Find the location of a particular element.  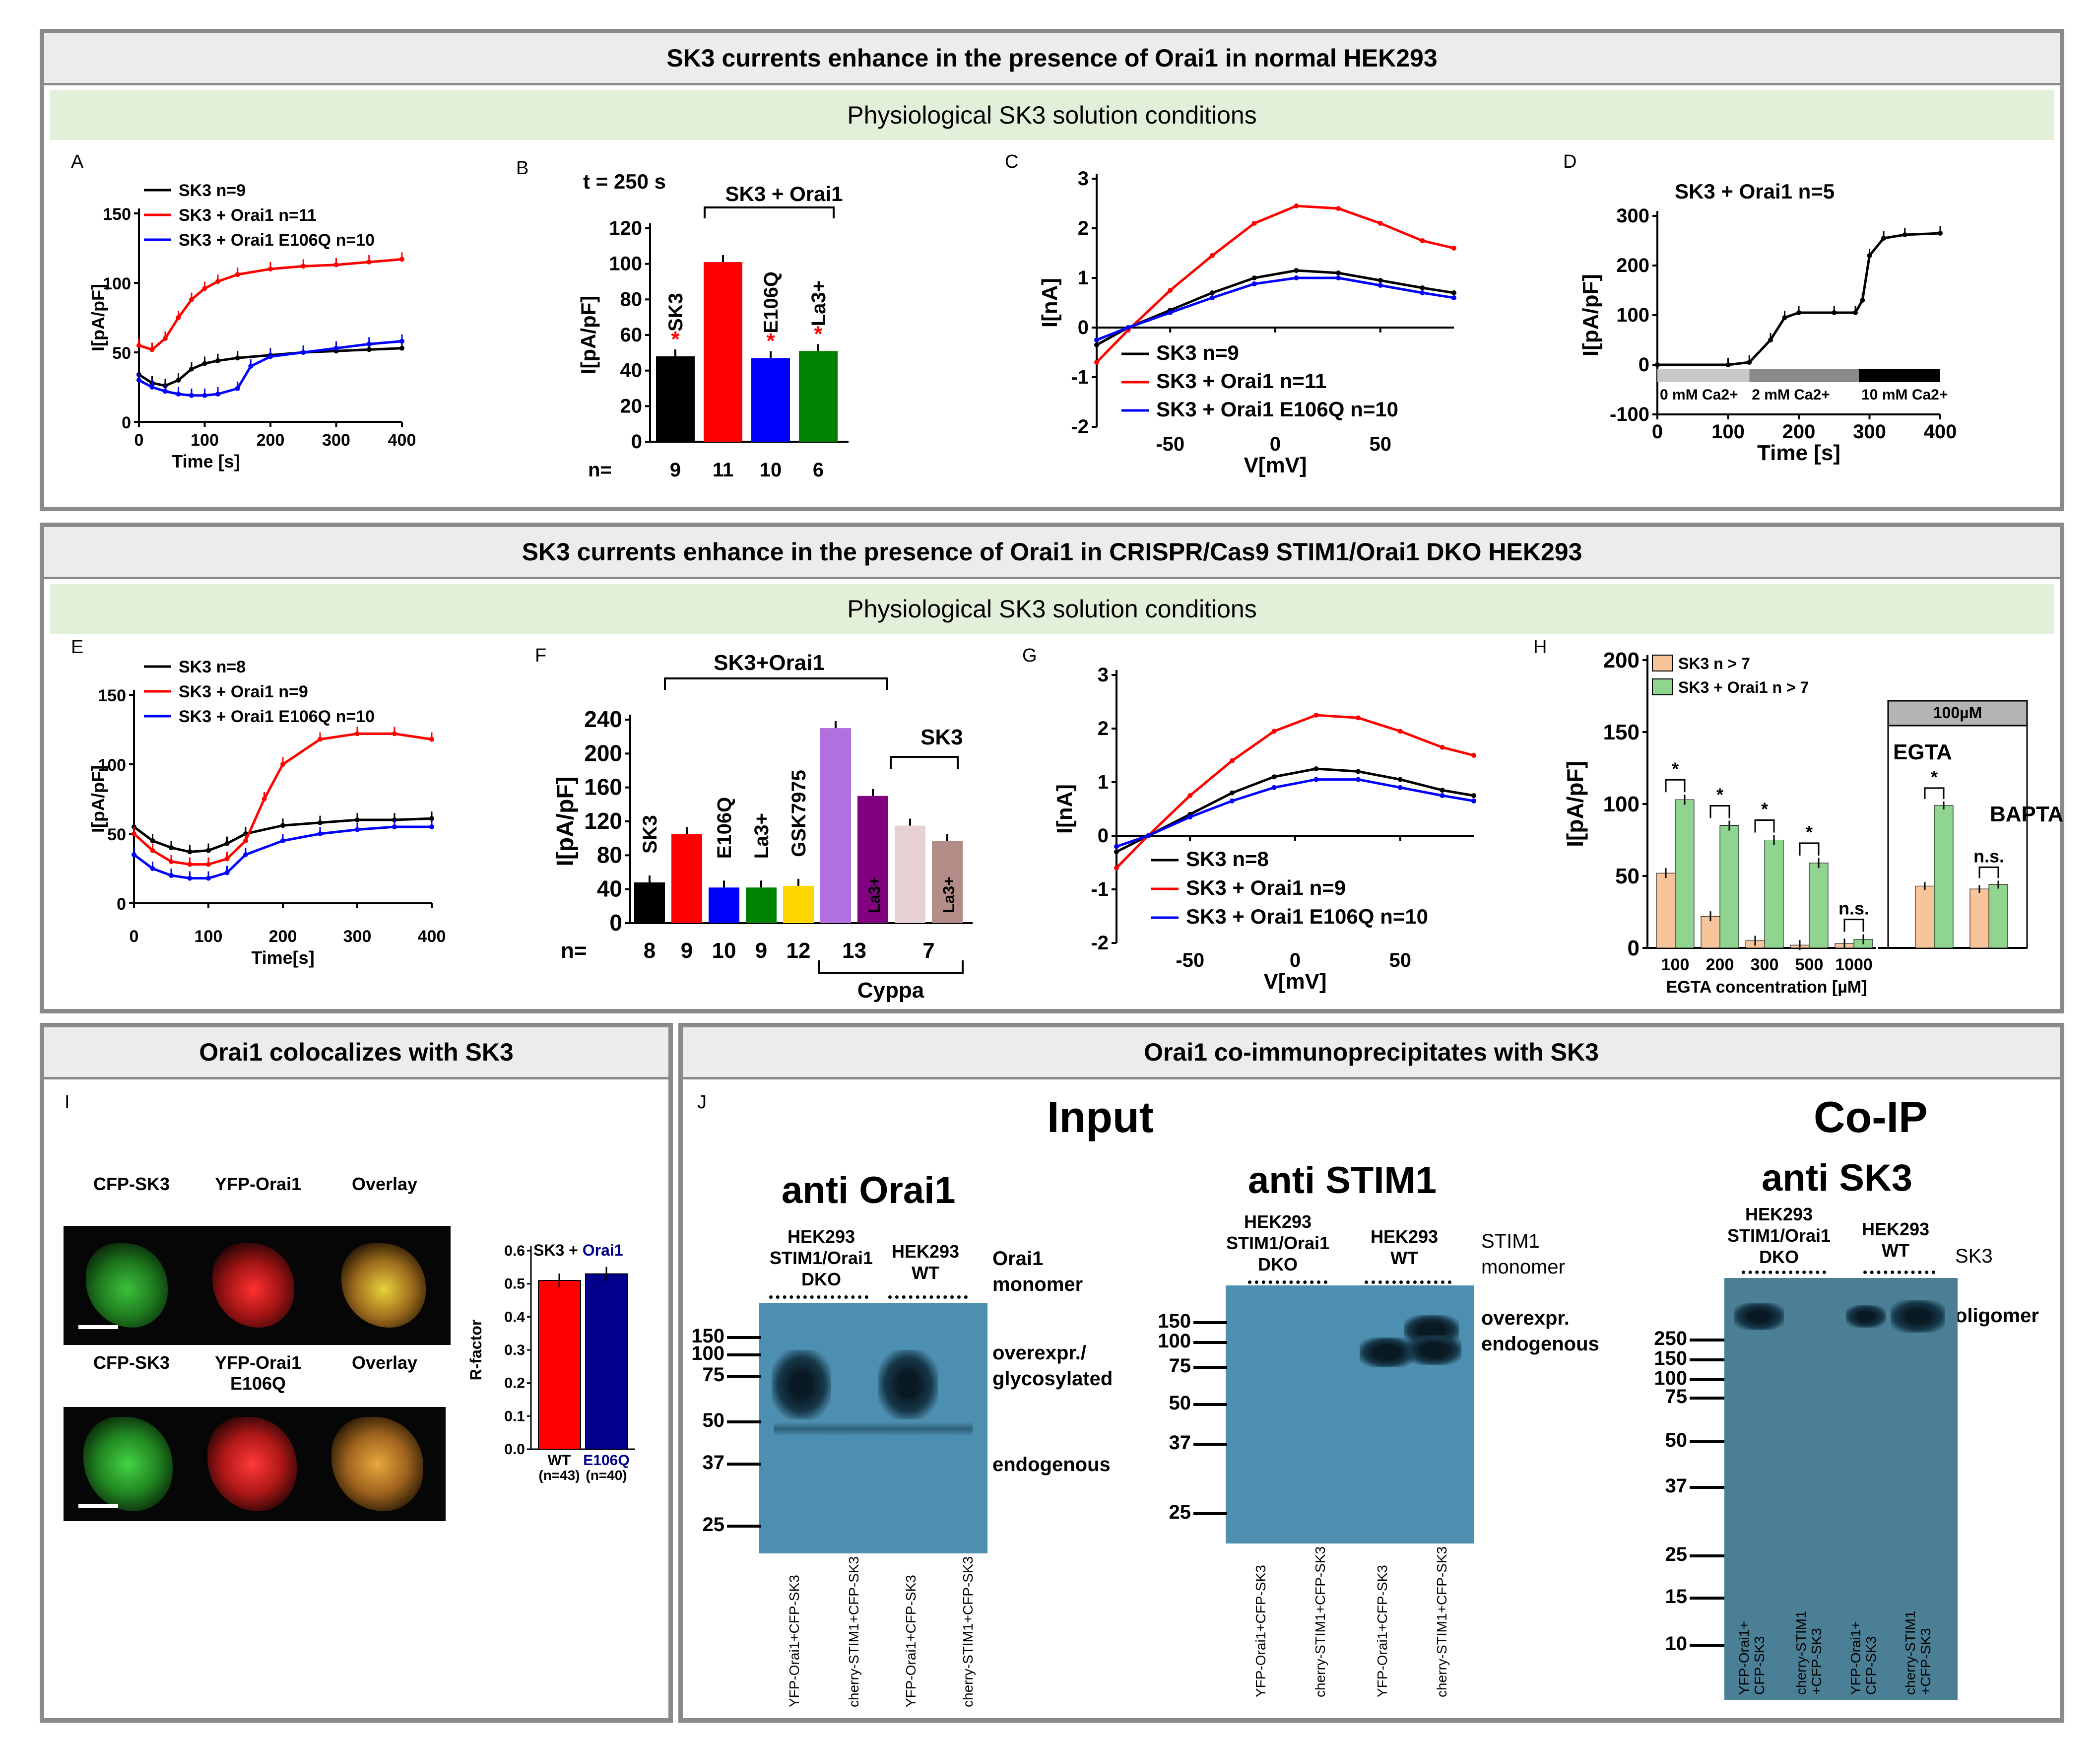

blot1-mw-150: 150 is located at coordinates (707, 1336).